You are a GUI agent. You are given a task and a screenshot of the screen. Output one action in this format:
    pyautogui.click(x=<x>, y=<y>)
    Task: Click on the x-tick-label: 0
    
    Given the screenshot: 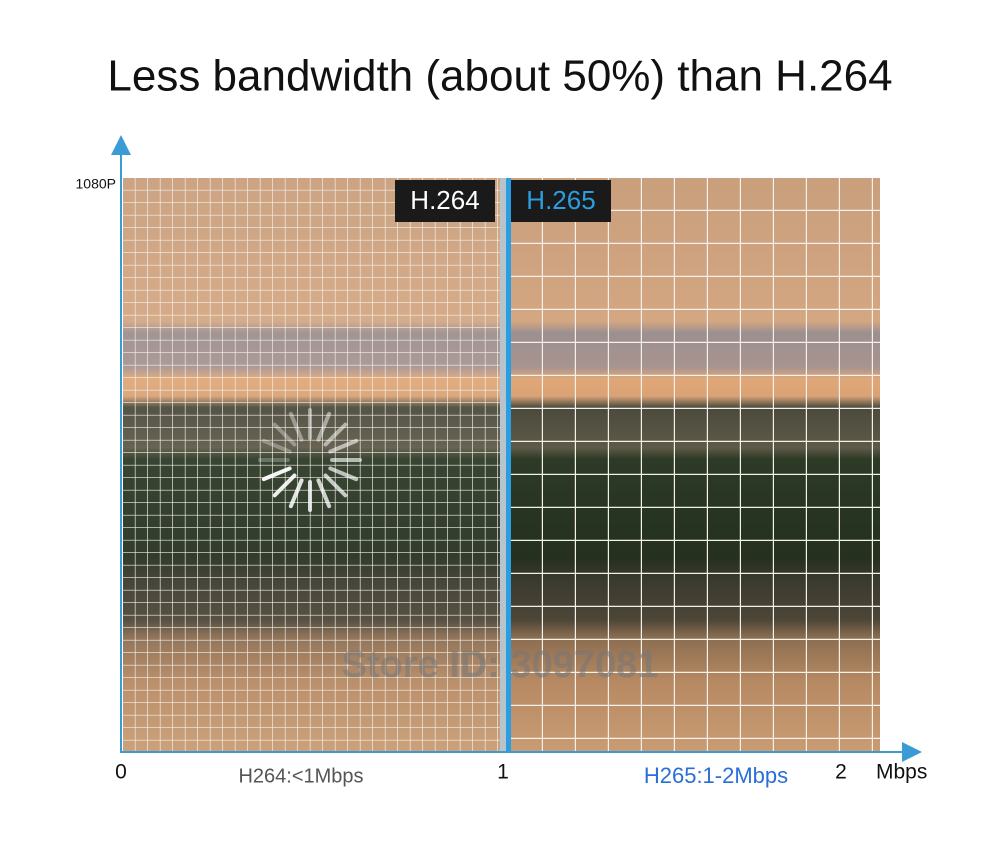 What is the action you would take?
    pyautogui.click(x=121, y=772)
    